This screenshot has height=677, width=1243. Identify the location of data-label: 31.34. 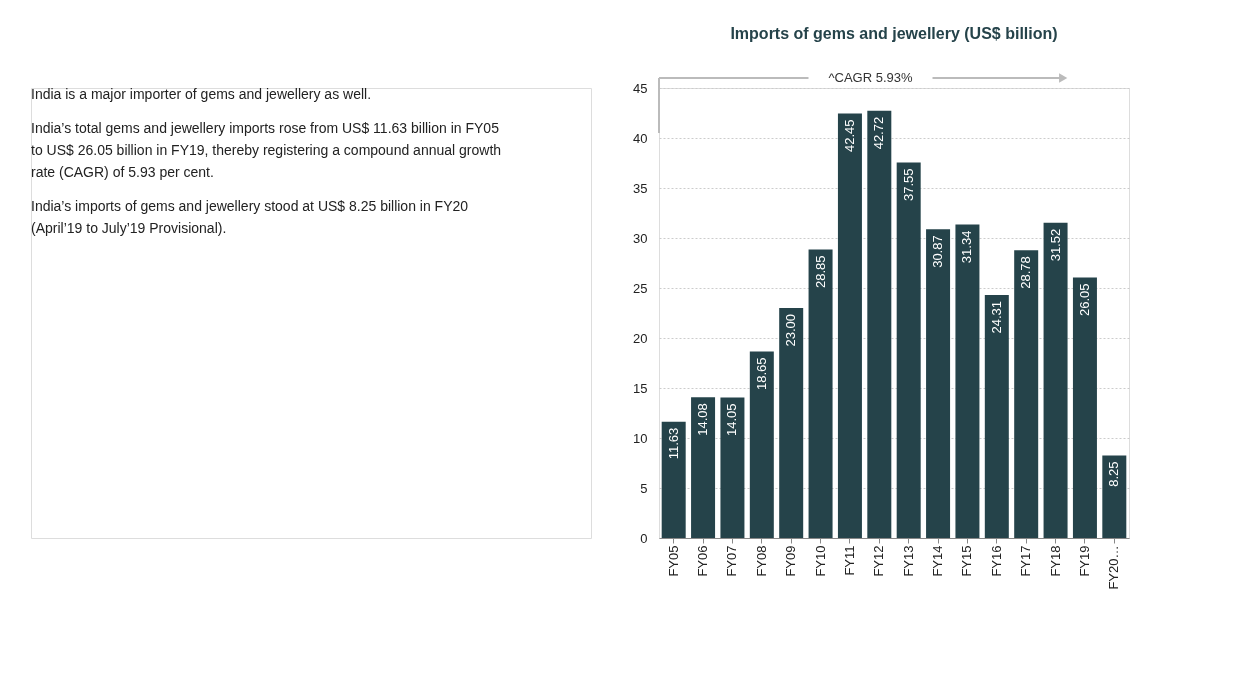
(967, 247).